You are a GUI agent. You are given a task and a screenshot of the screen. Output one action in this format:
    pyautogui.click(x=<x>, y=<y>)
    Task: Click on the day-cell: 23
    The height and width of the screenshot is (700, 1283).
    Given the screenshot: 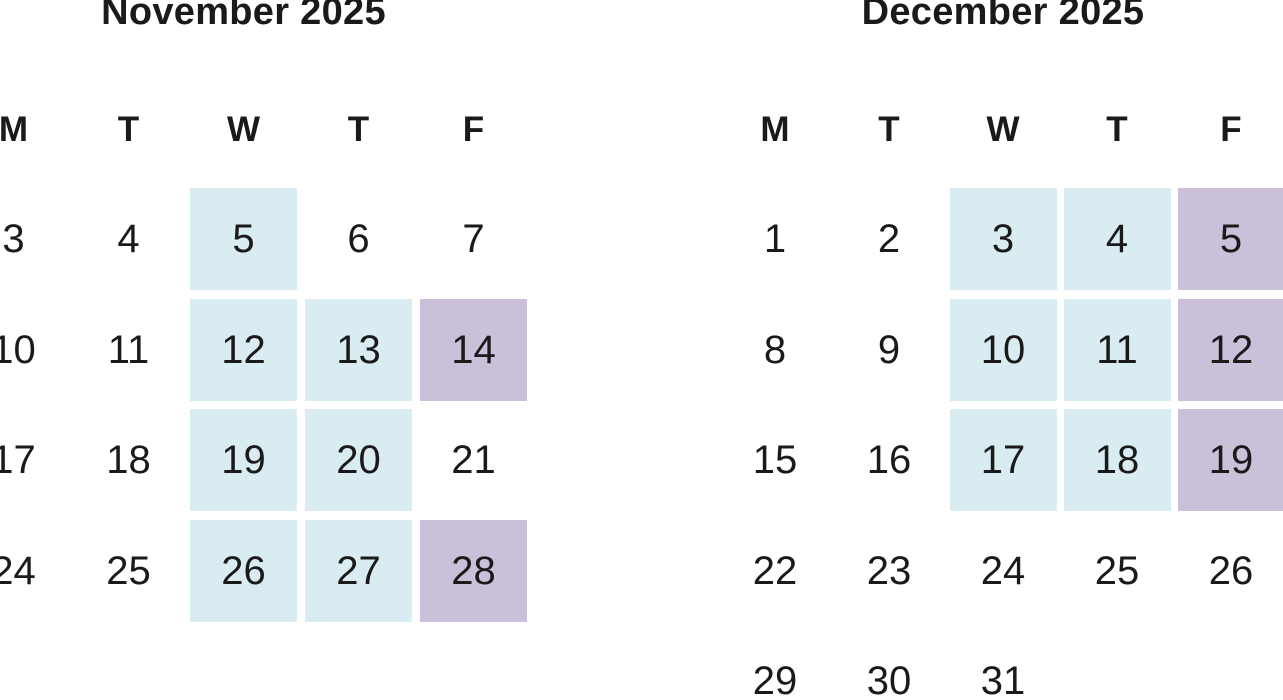 What is the action you would take?
    pyautogui.click(x=889, y=571)
    